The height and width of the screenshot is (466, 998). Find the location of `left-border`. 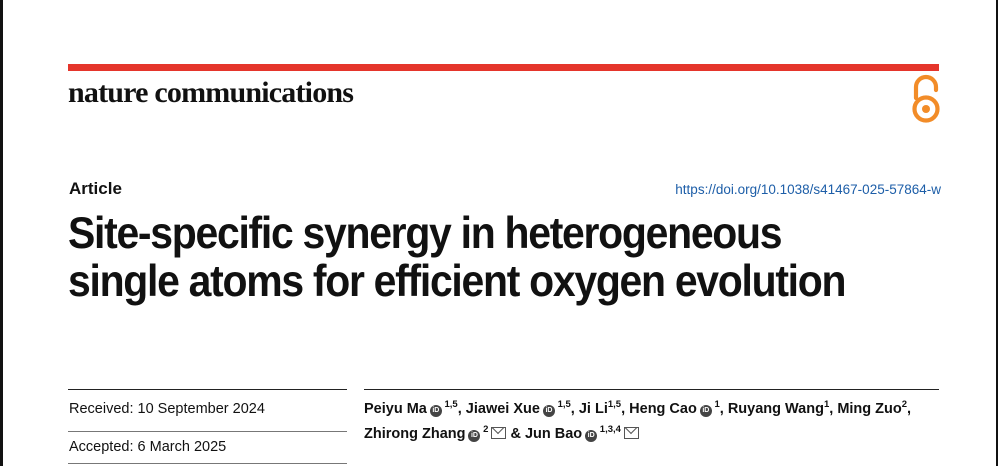

left-border is located at coordinates (1, 233).